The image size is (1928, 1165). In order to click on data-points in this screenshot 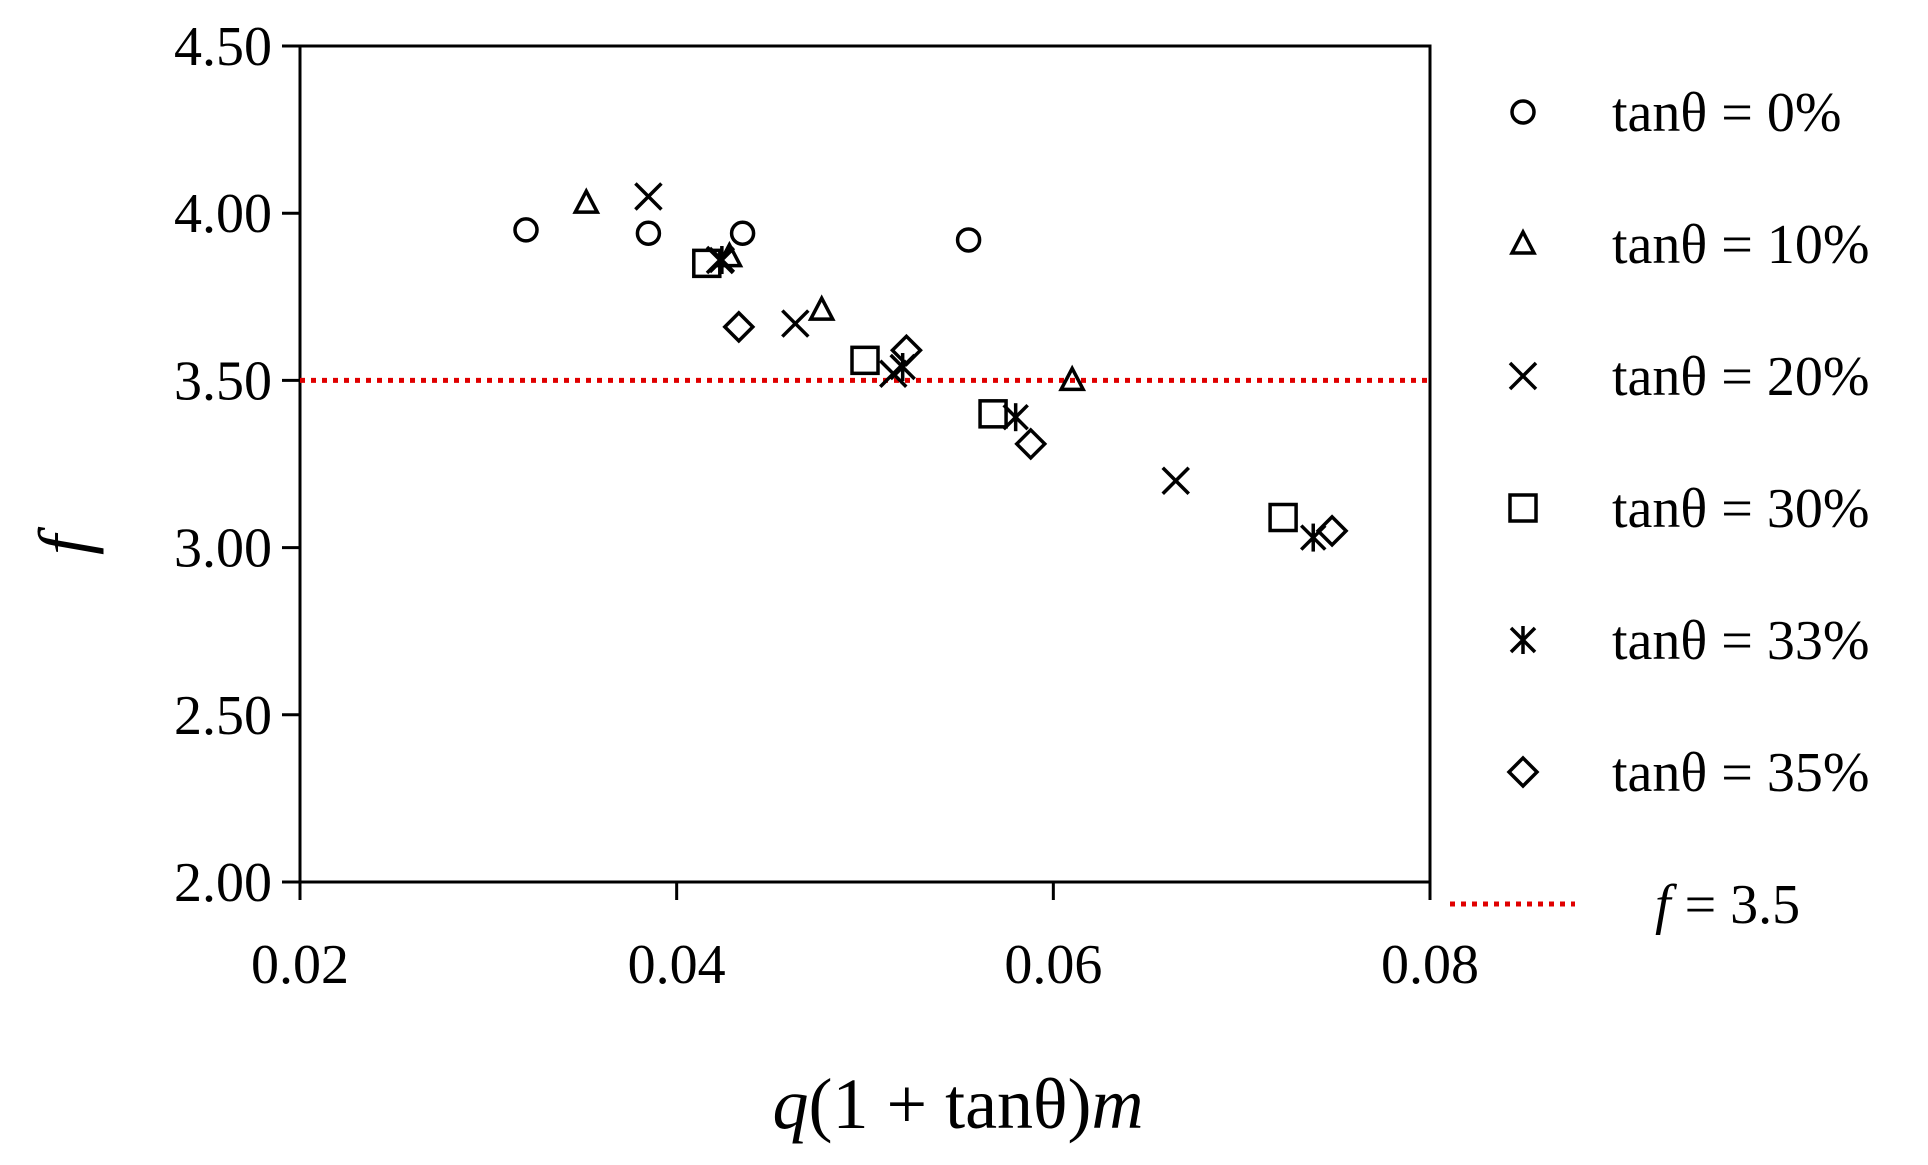, I will do `click(931, 367)`.